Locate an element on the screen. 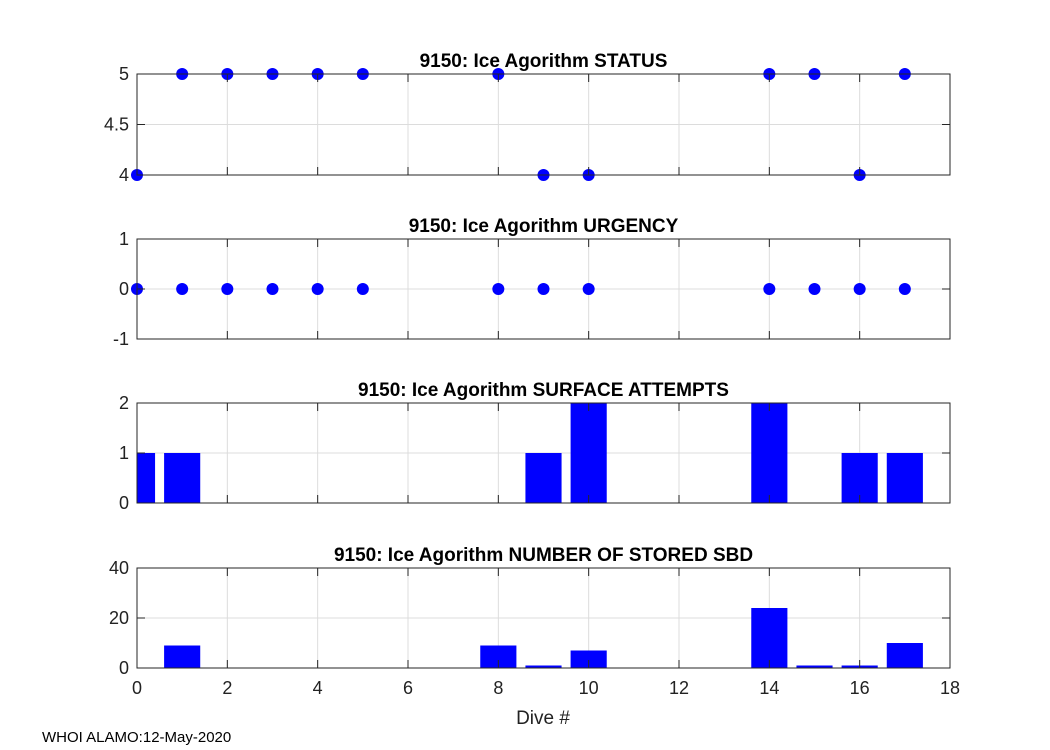 The height and width of the screenshot is (750, 1050). y-tick-label: -1 is located at coordinates (121, 339).